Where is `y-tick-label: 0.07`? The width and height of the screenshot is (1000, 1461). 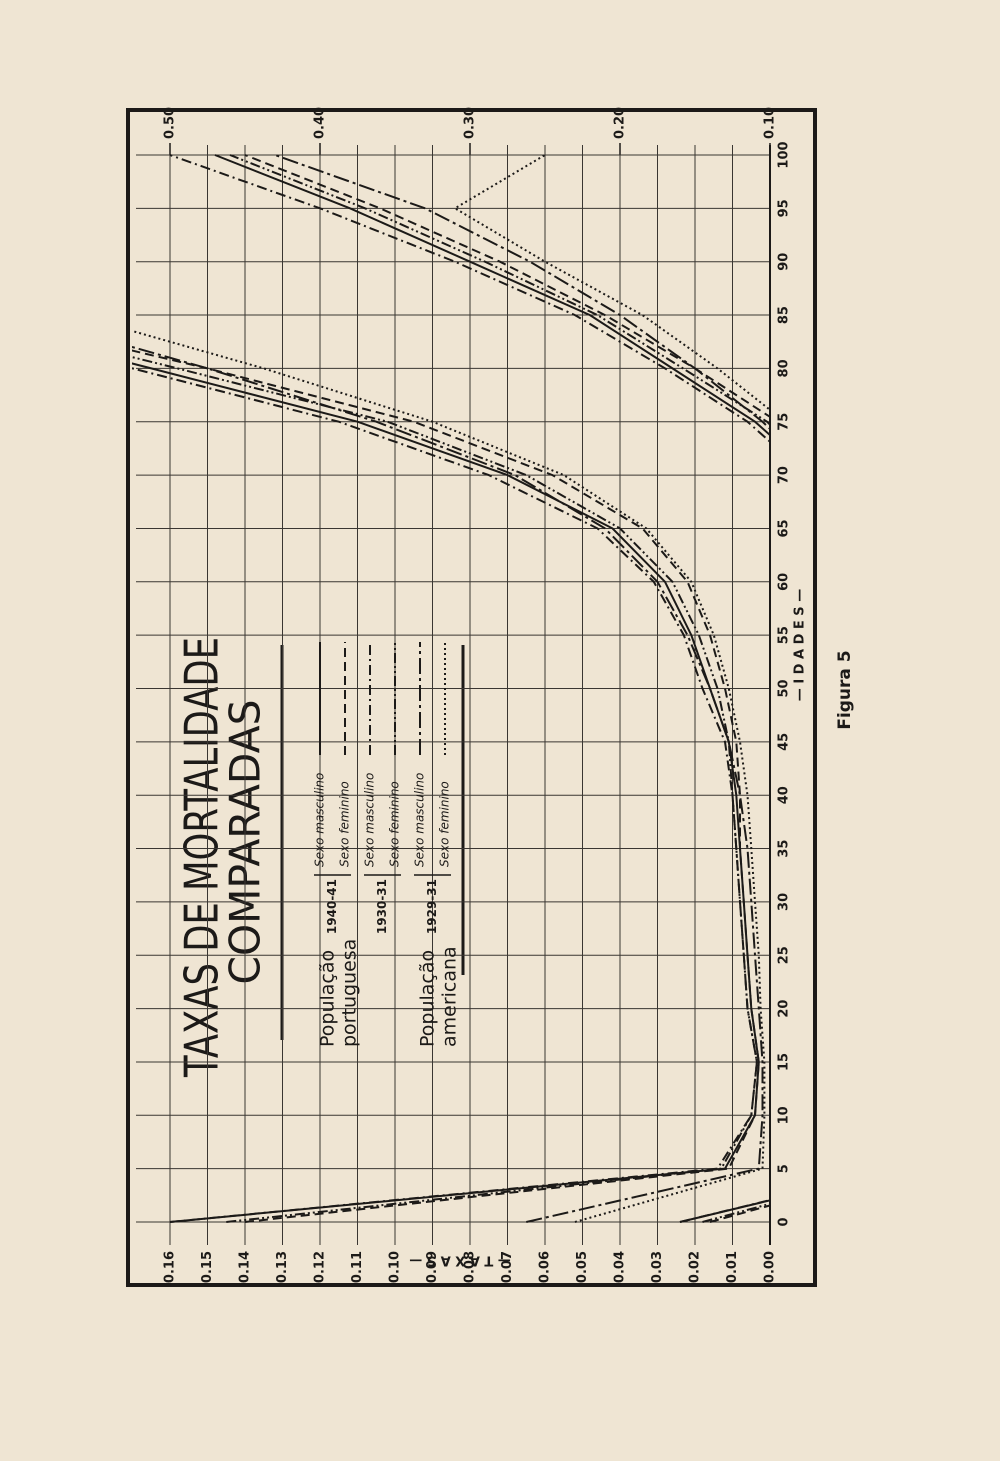 y-tick-label: 0.07 is located at coordinates (507, 1267).